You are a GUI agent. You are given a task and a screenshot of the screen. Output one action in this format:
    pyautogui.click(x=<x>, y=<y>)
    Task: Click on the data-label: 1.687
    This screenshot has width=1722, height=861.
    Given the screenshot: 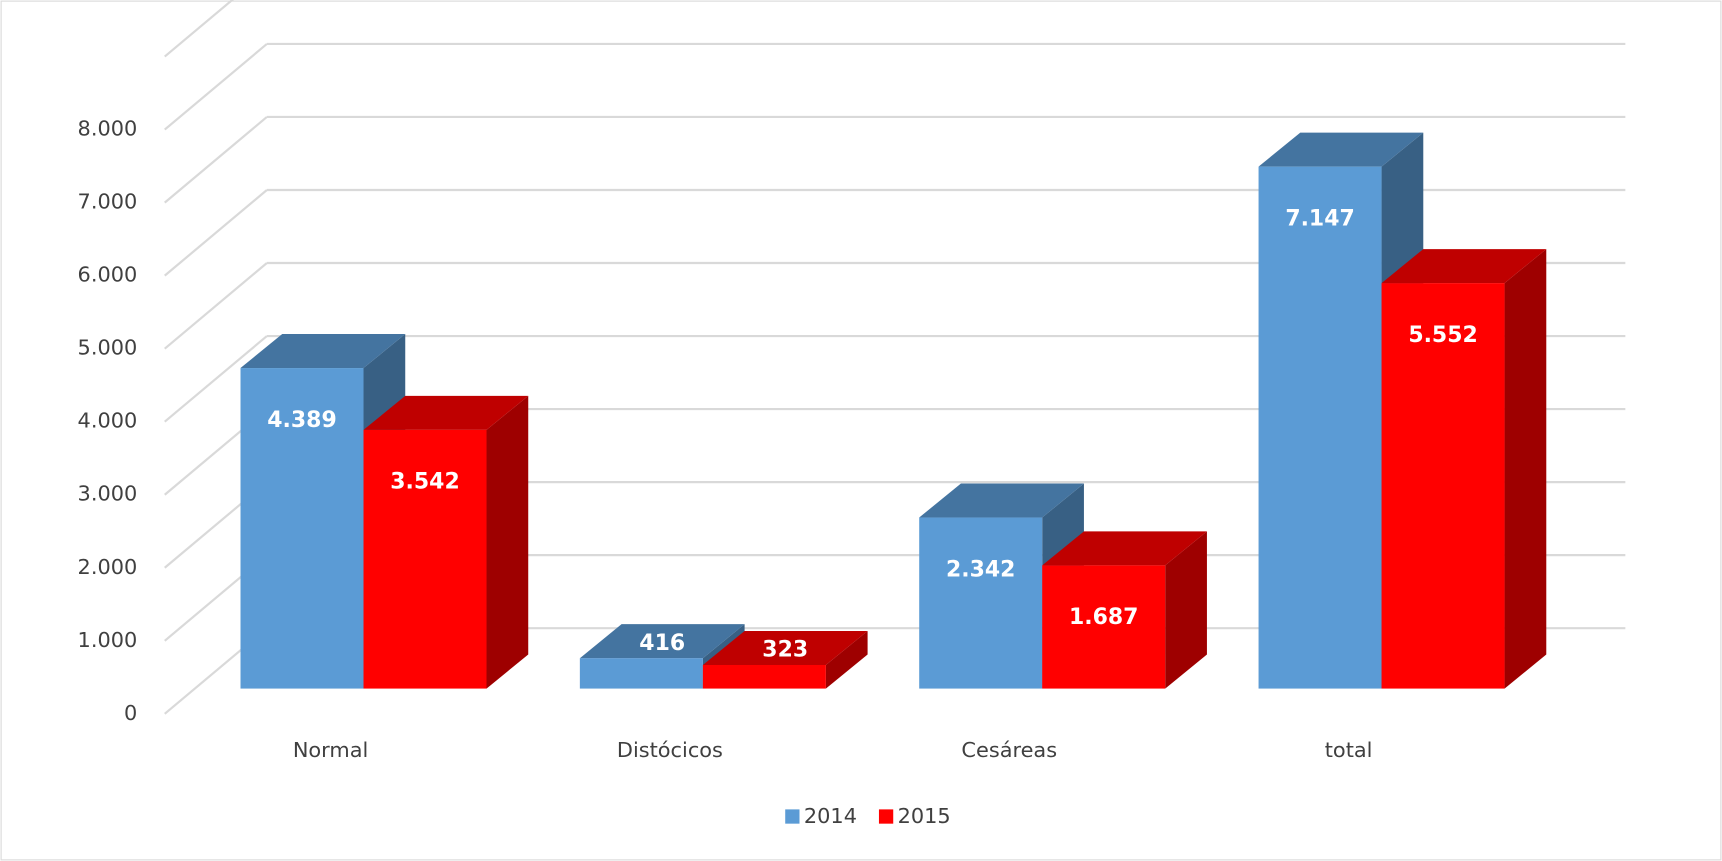 What is the action you would take?
    pyautogui.click(x=1103, y=617)
    